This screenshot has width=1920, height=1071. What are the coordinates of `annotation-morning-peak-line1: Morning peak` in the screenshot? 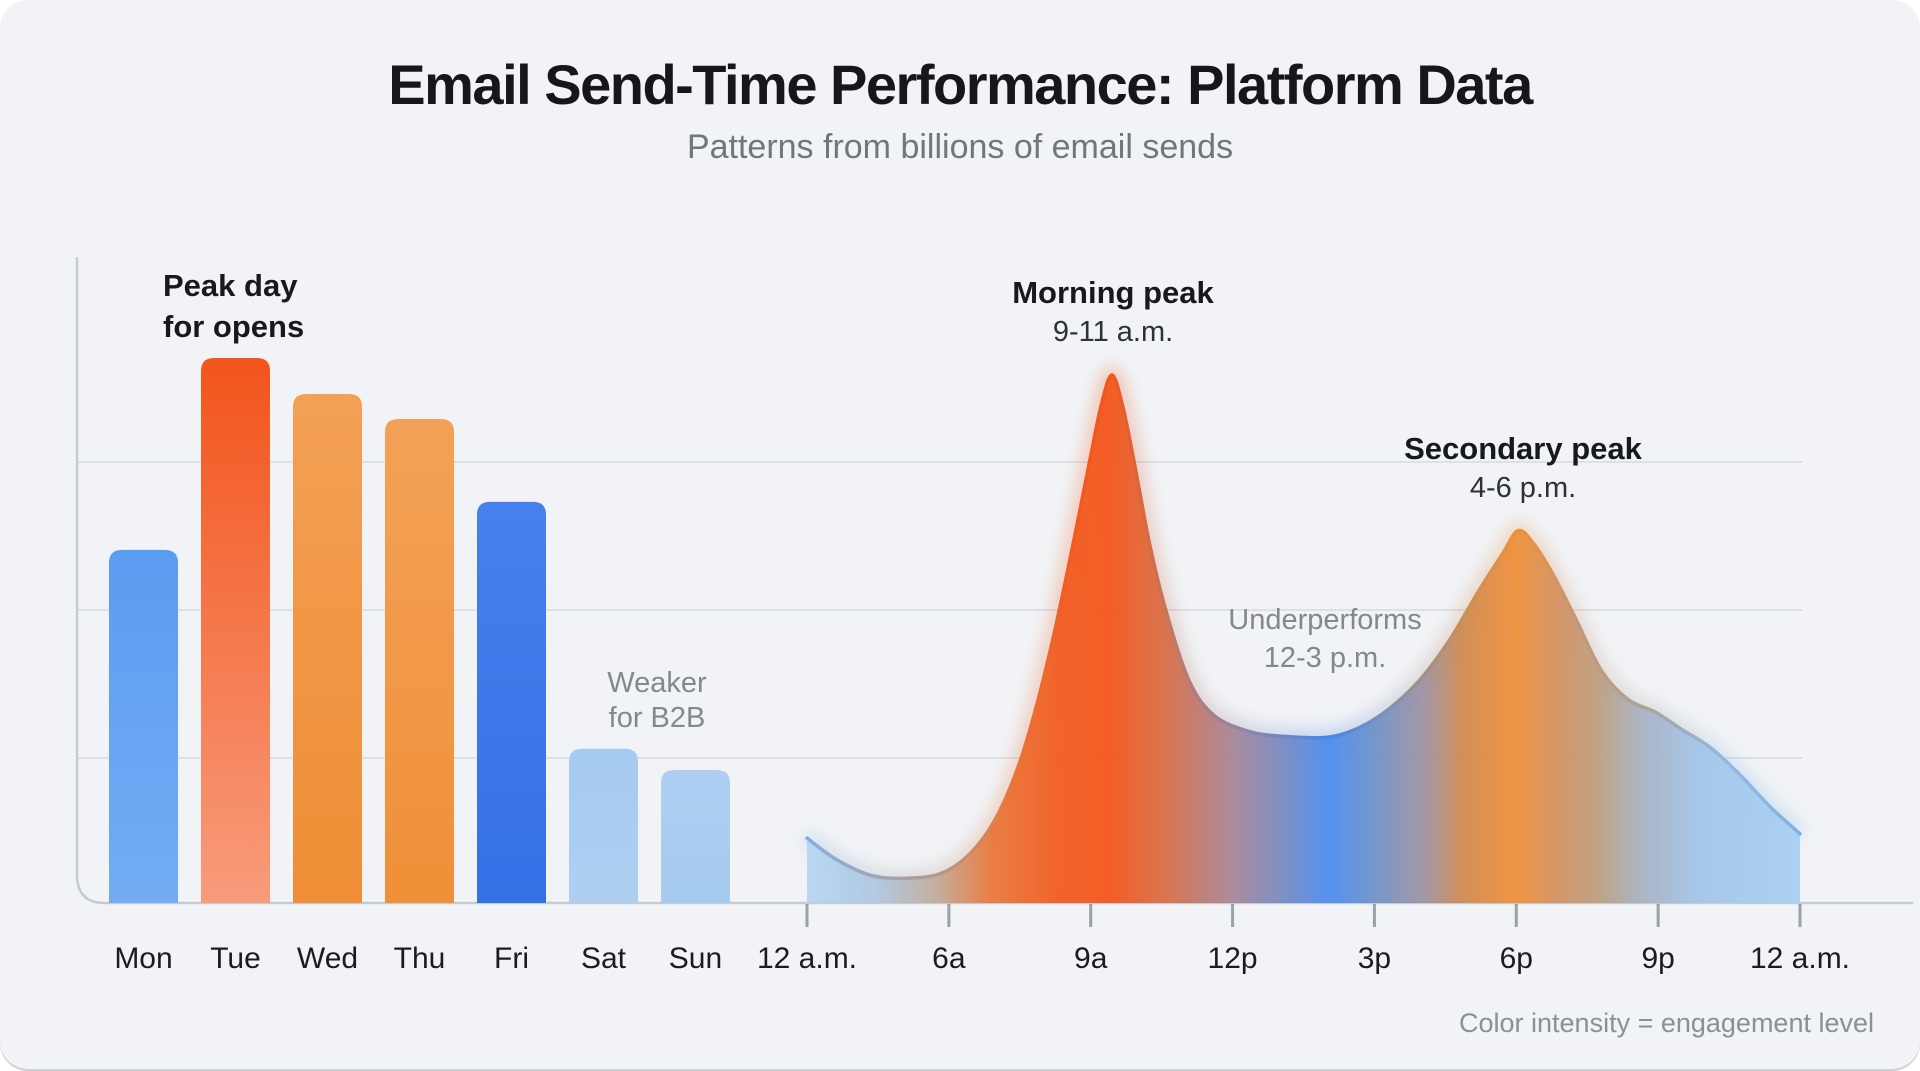 It's located at (1113, 292).